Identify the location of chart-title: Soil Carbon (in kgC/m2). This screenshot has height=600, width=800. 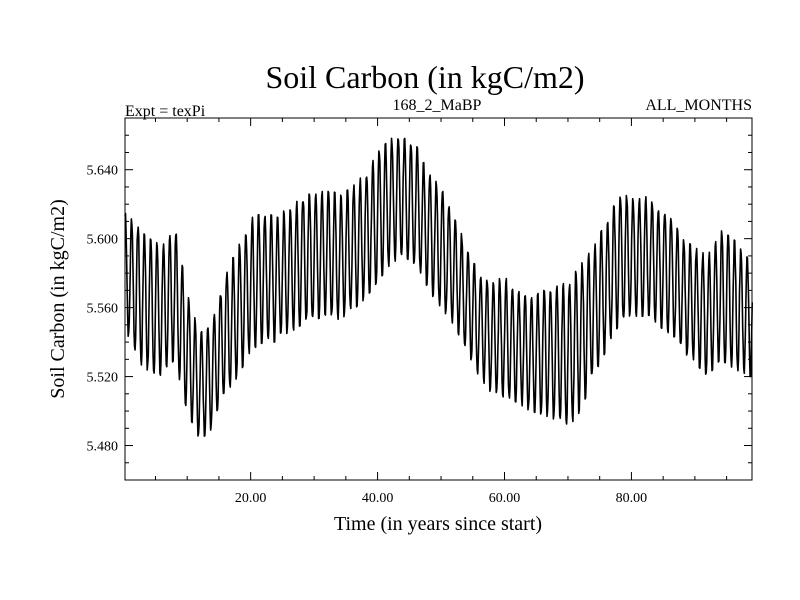
(424, 77).